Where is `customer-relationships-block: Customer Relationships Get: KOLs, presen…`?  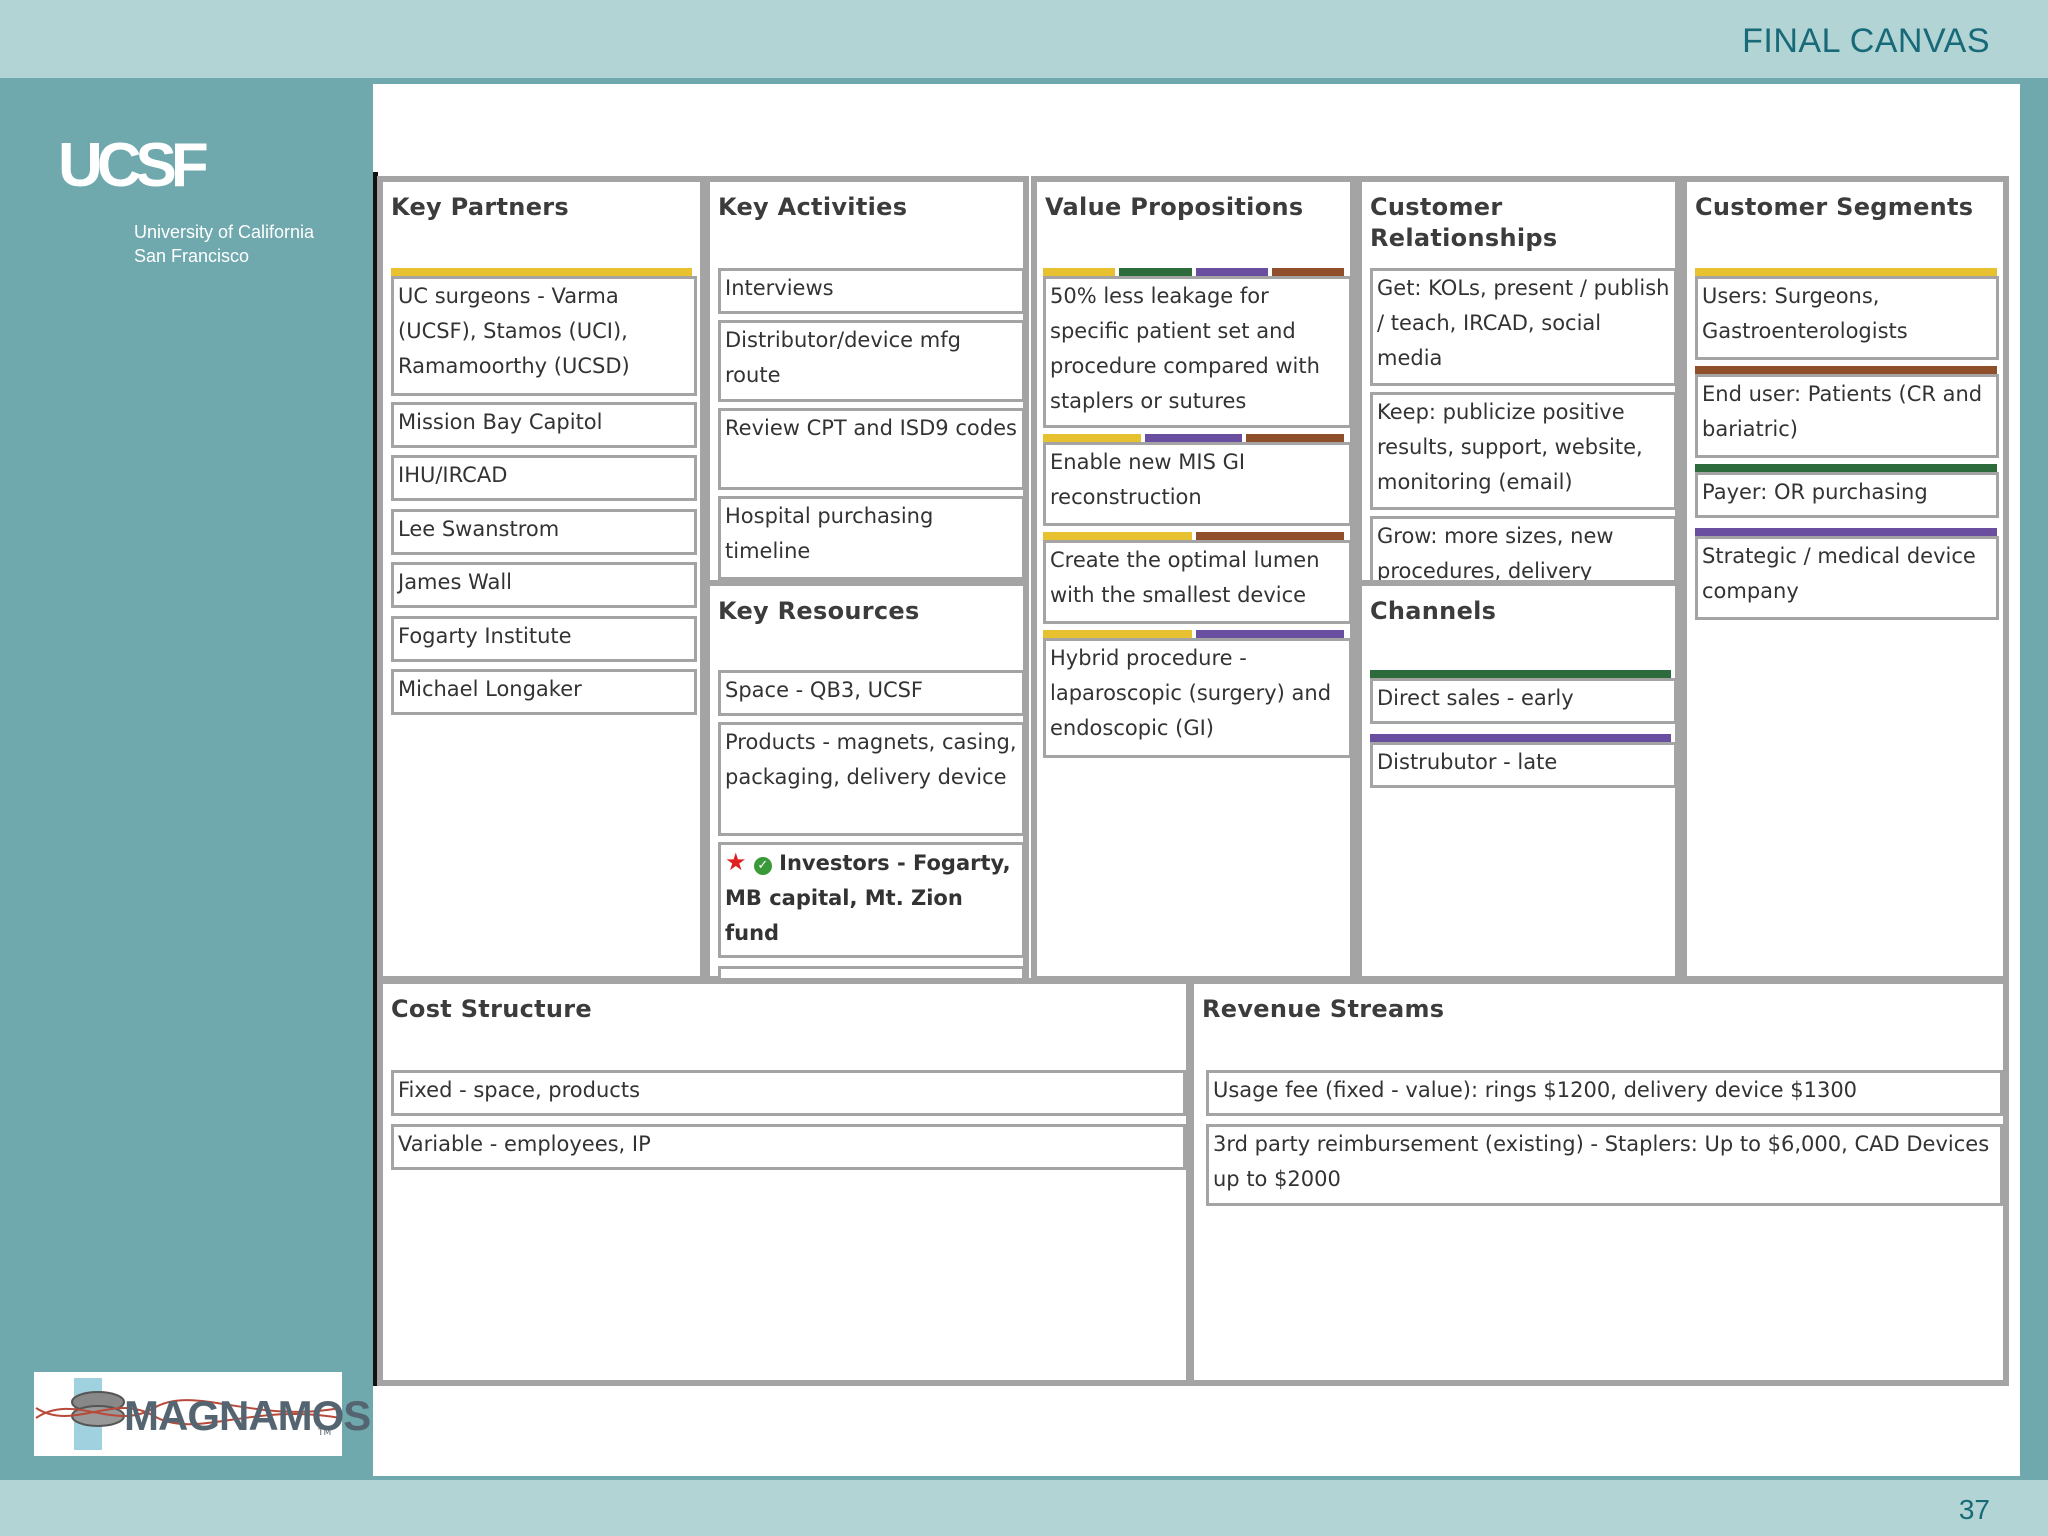 customer-relationships-block: Customer Relationships Get: KOLs, presen… is located at coordinates (1518, 384).